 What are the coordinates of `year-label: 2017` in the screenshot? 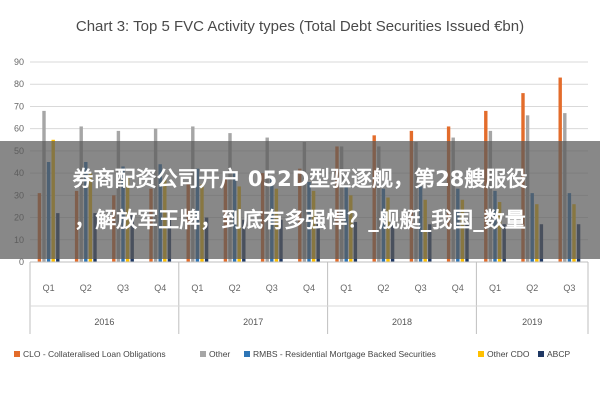 It's located at (253, 322).